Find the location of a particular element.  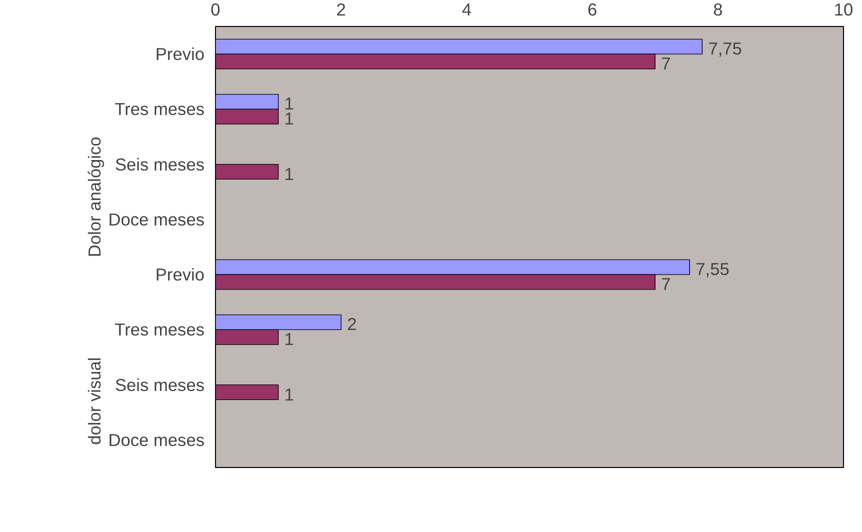

text: Dolor analógico is located at coordinates (94, 197).